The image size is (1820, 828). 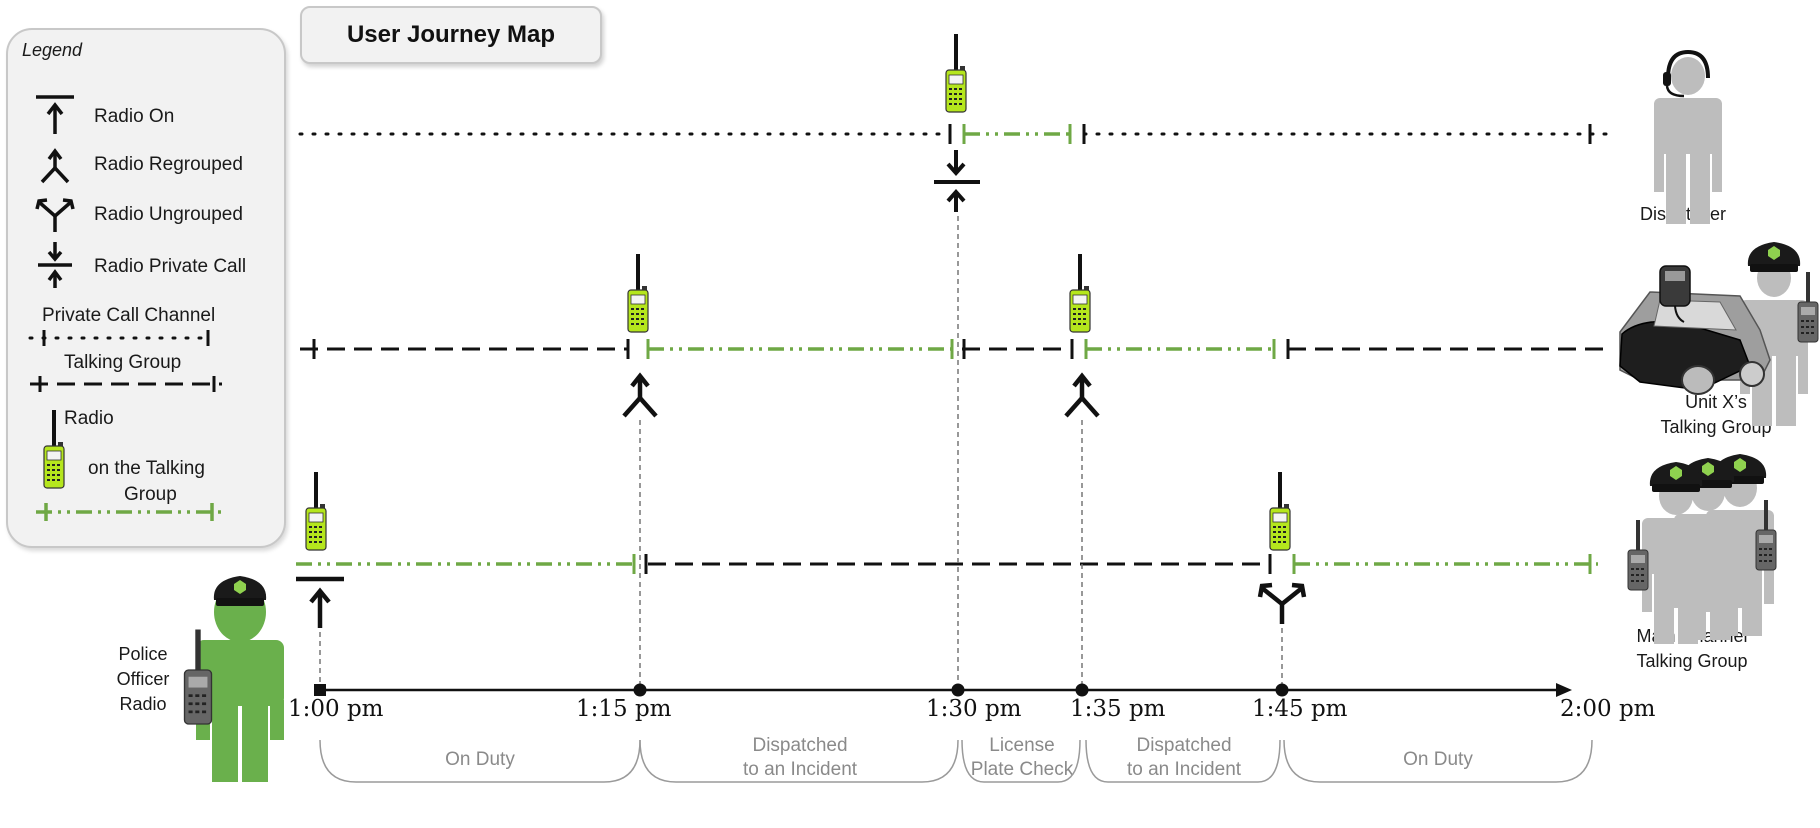 I want to click on police-officer-figure, so click(x=233, y=679).